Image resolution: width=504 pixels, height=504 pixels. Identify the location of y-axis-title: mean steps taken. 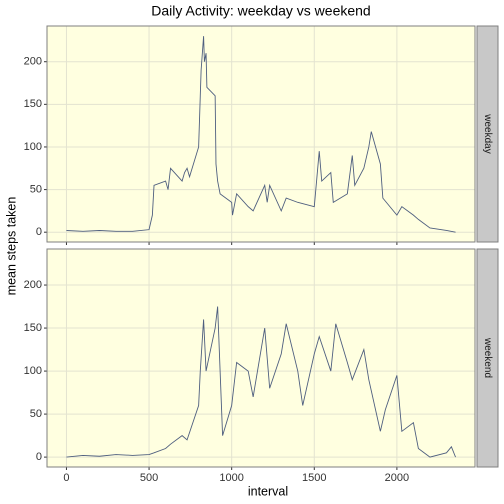
(11, 246).